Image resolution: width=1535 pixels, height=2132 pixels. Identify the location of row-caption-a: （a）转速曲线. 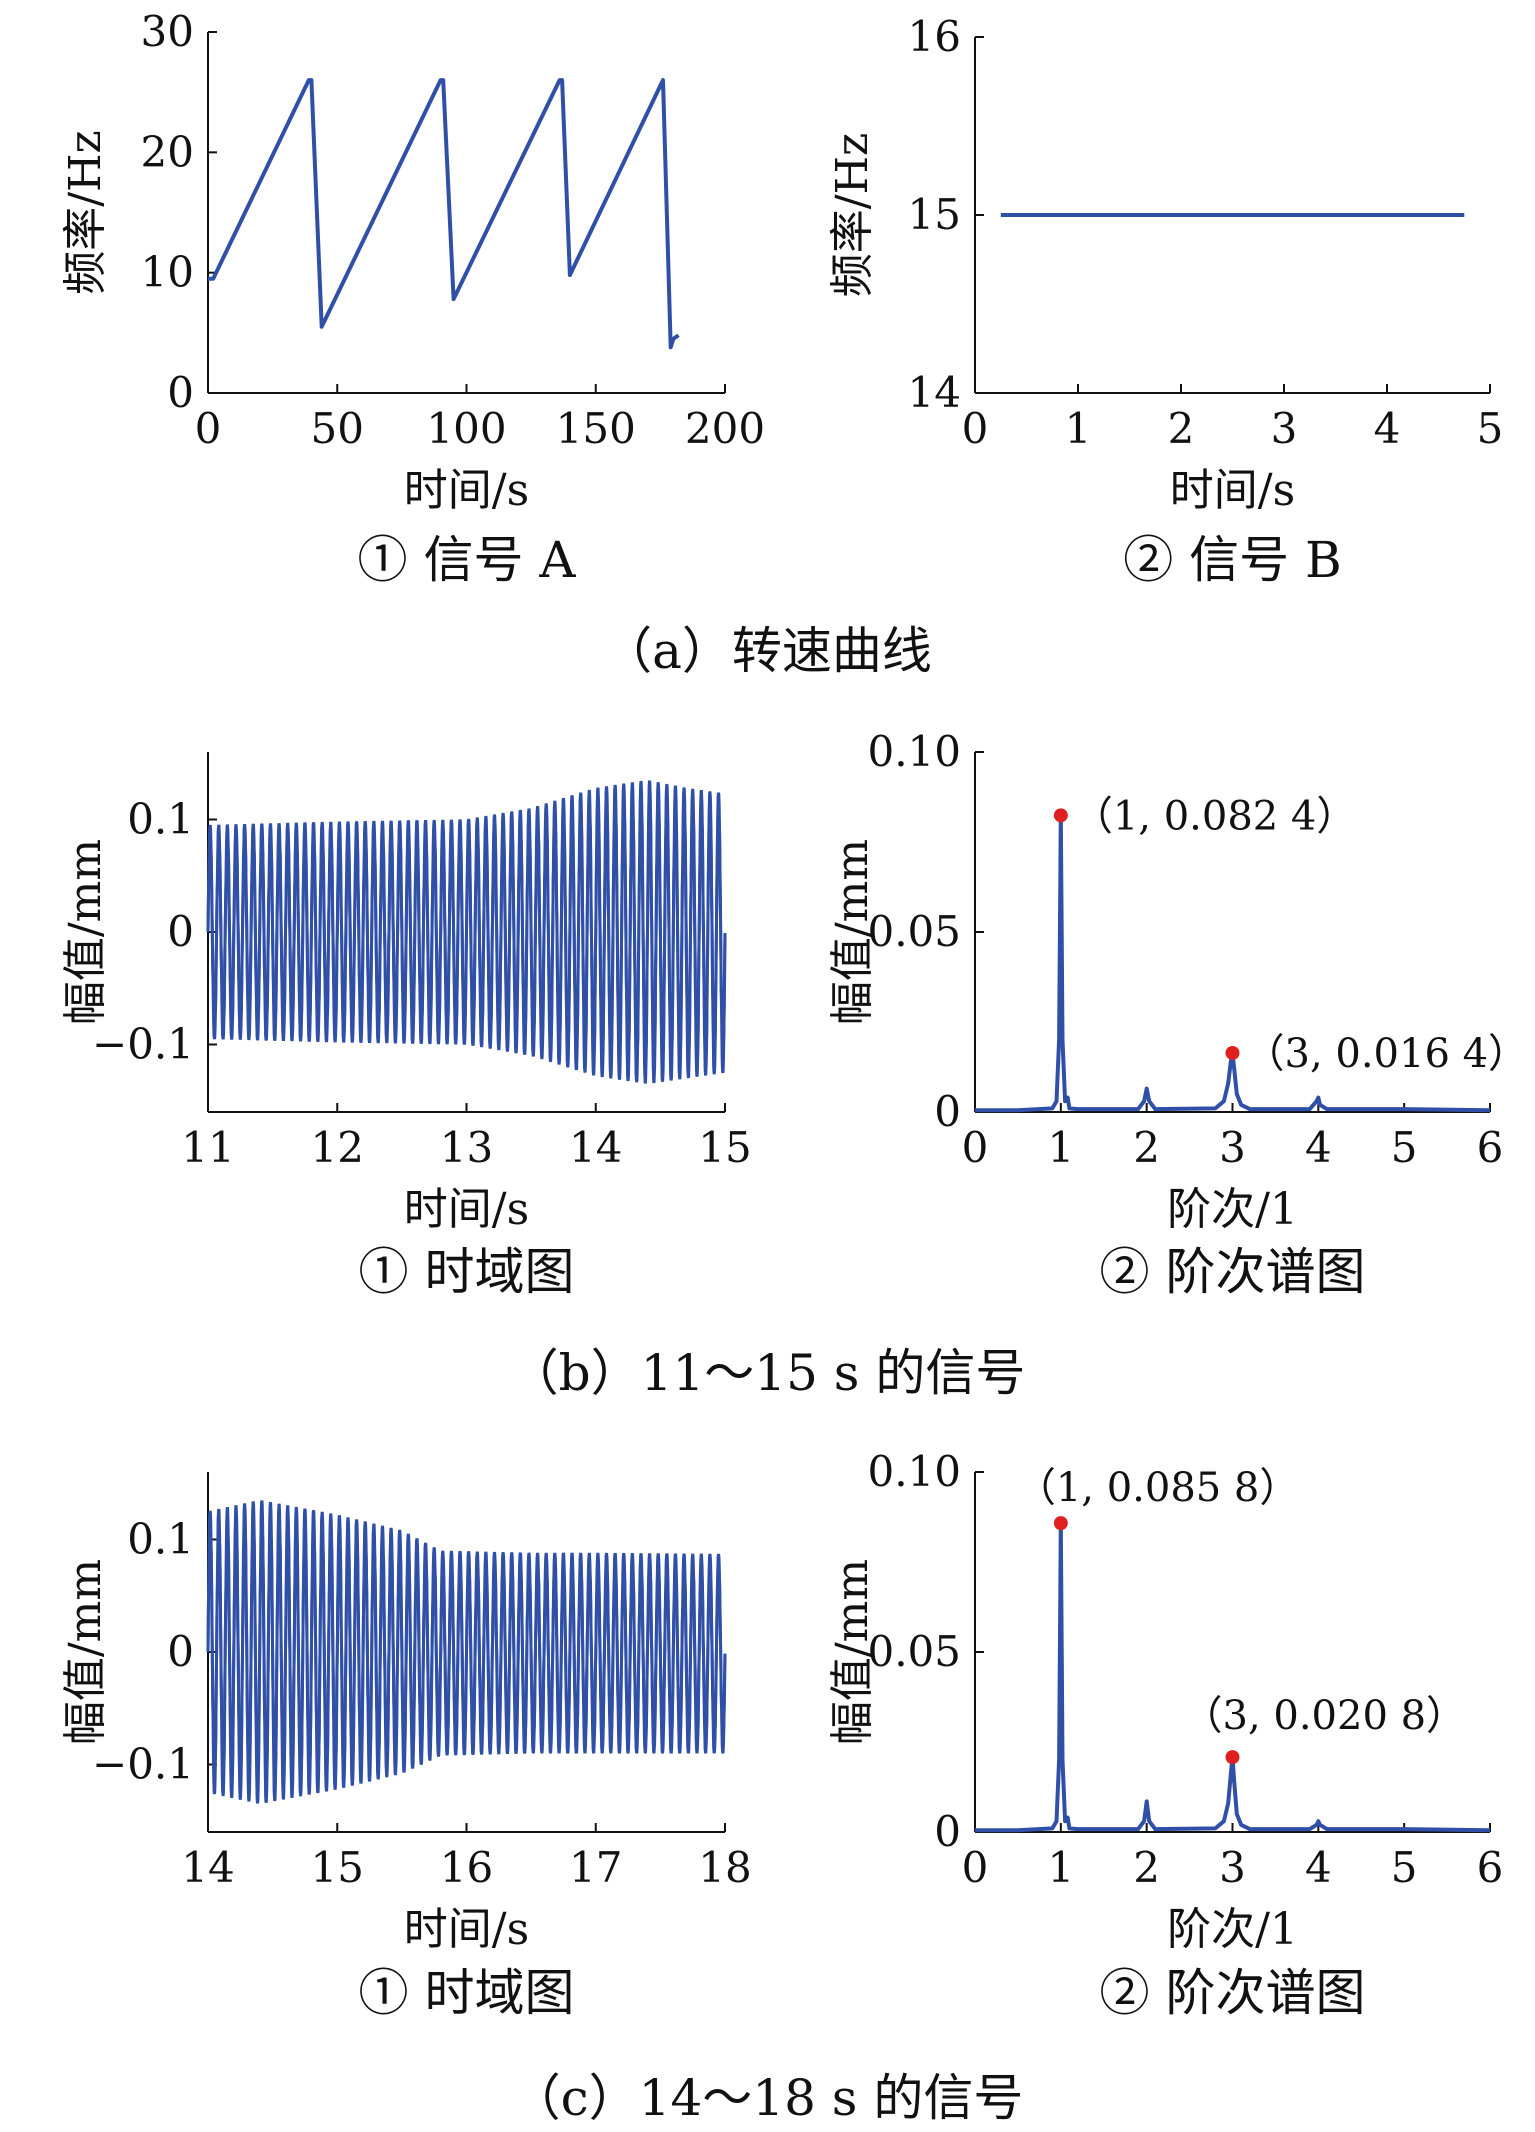
(767, 651).